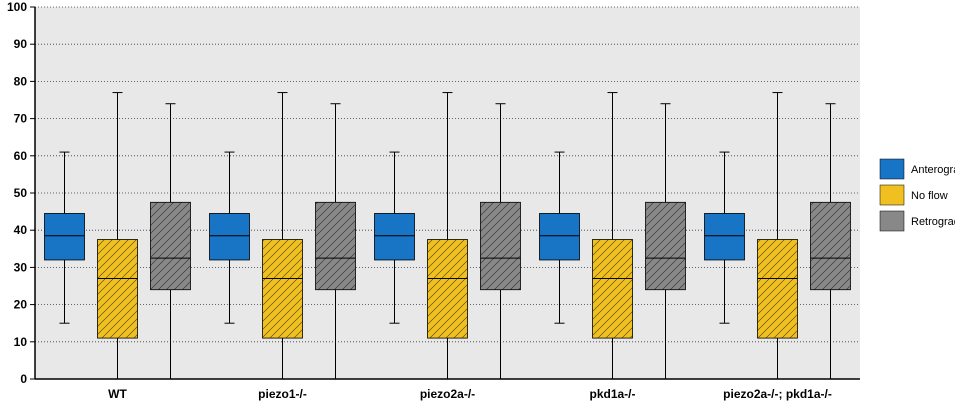 This screenshot has width=955, height=407. I want to click on category-label: piezo1-/-, so click(282, 394).